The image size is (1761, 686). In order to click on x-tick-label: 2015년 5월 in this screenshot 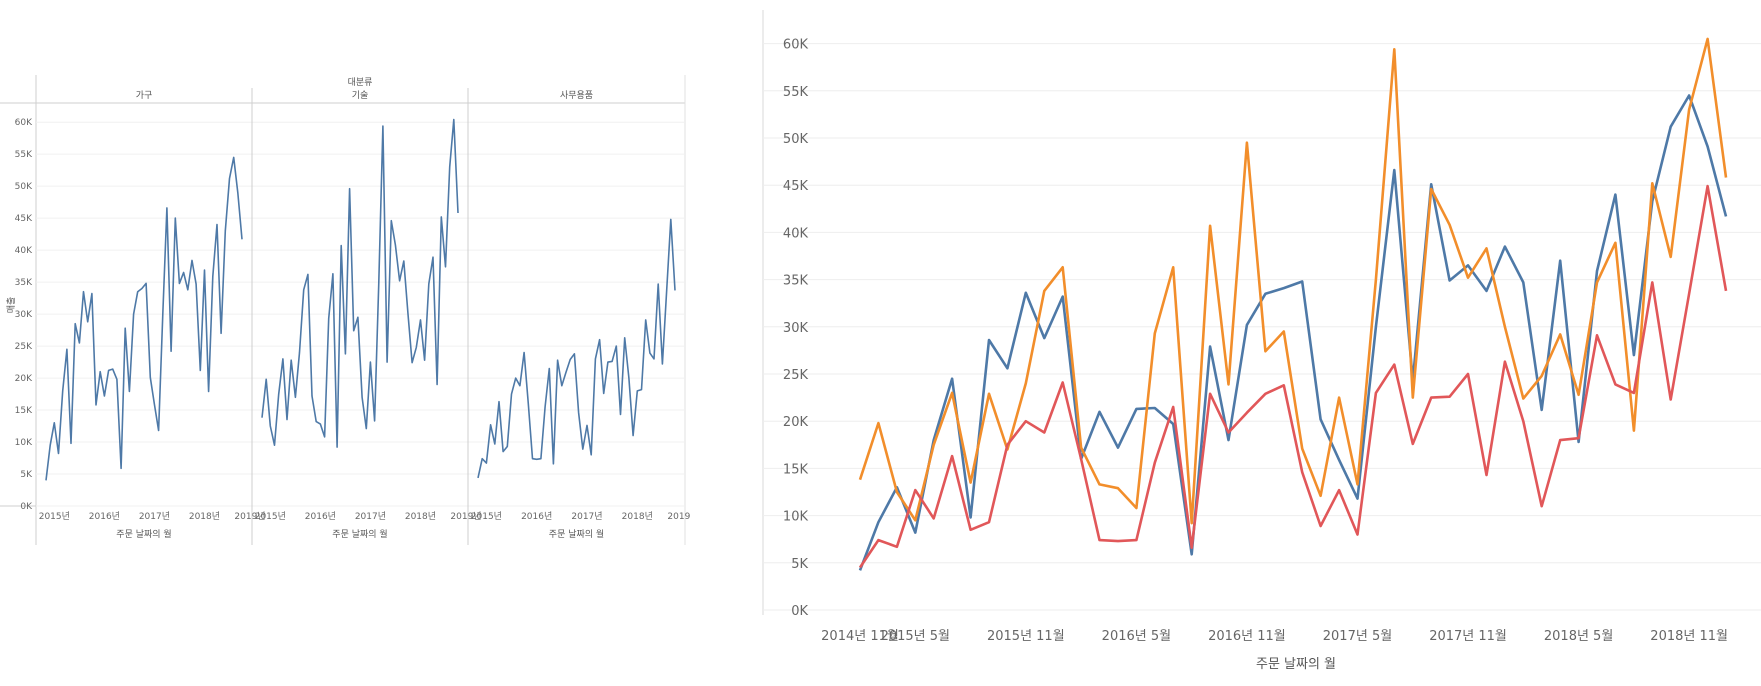, I will do `click(915, 636)`.